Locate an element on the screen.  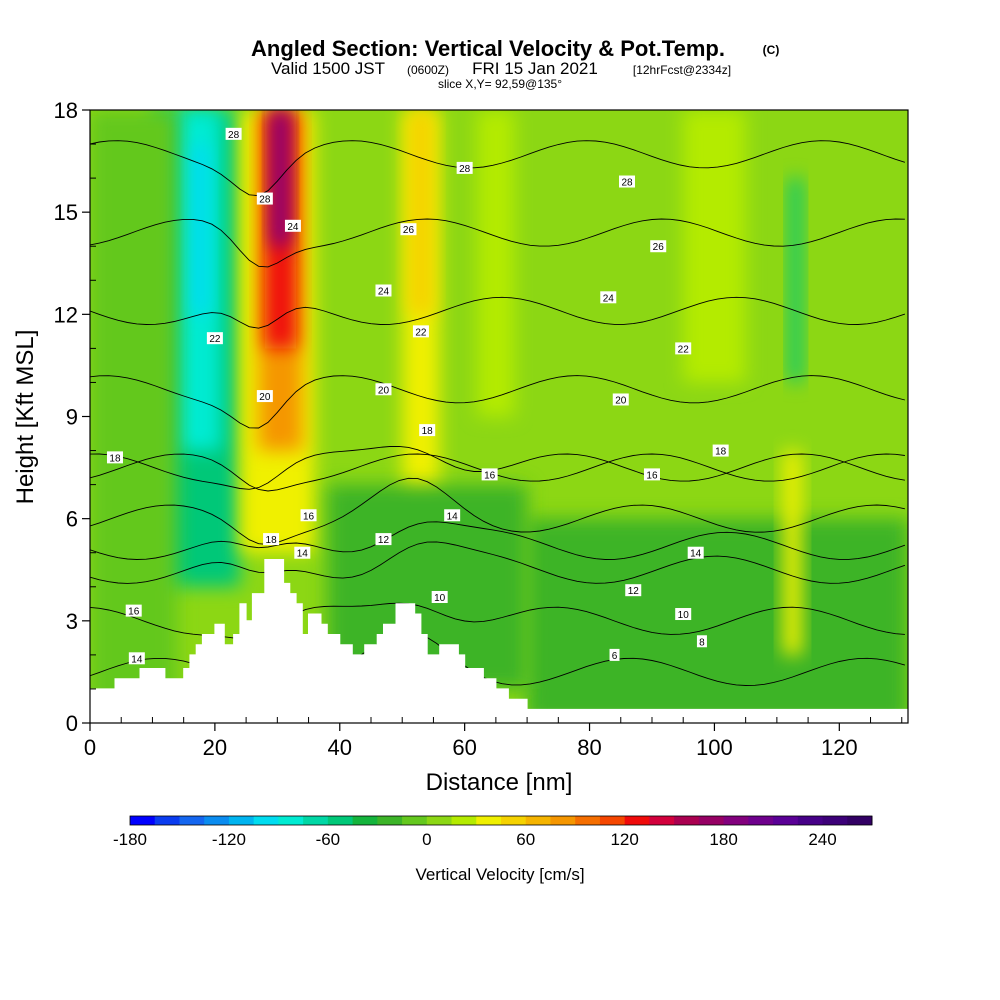
contour-label: 8 is located at coordinates (701, 641).